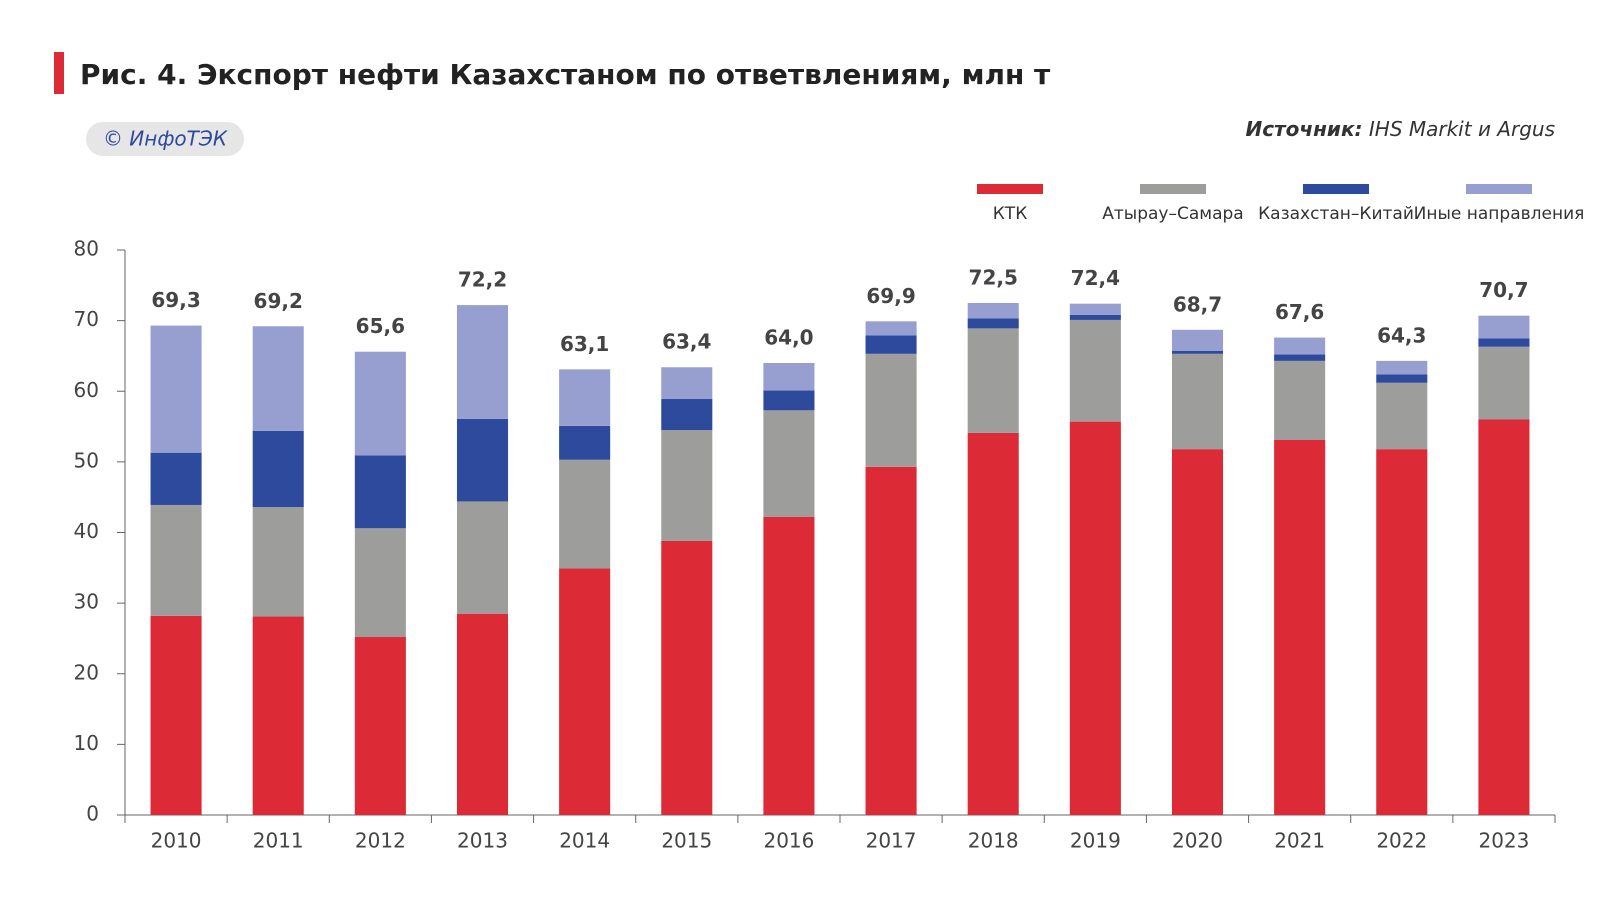 The image size is (1600, 900). Describe the element at coordinates (1503, 290) in the screenshot. I see `total-label: 70,7` at that location.